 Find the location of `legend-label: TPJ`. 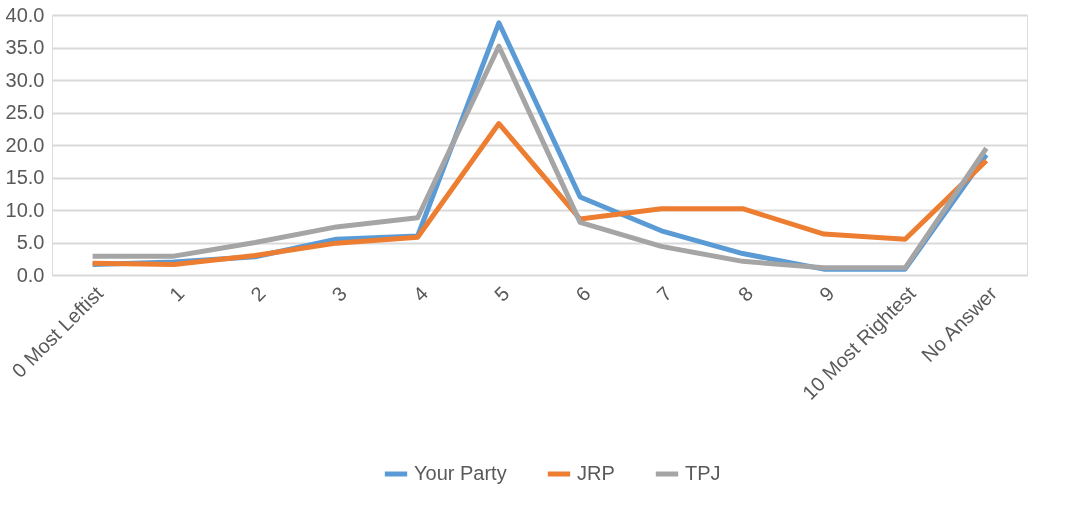

legend-label: TPJ is located at coordinates (703, 473).